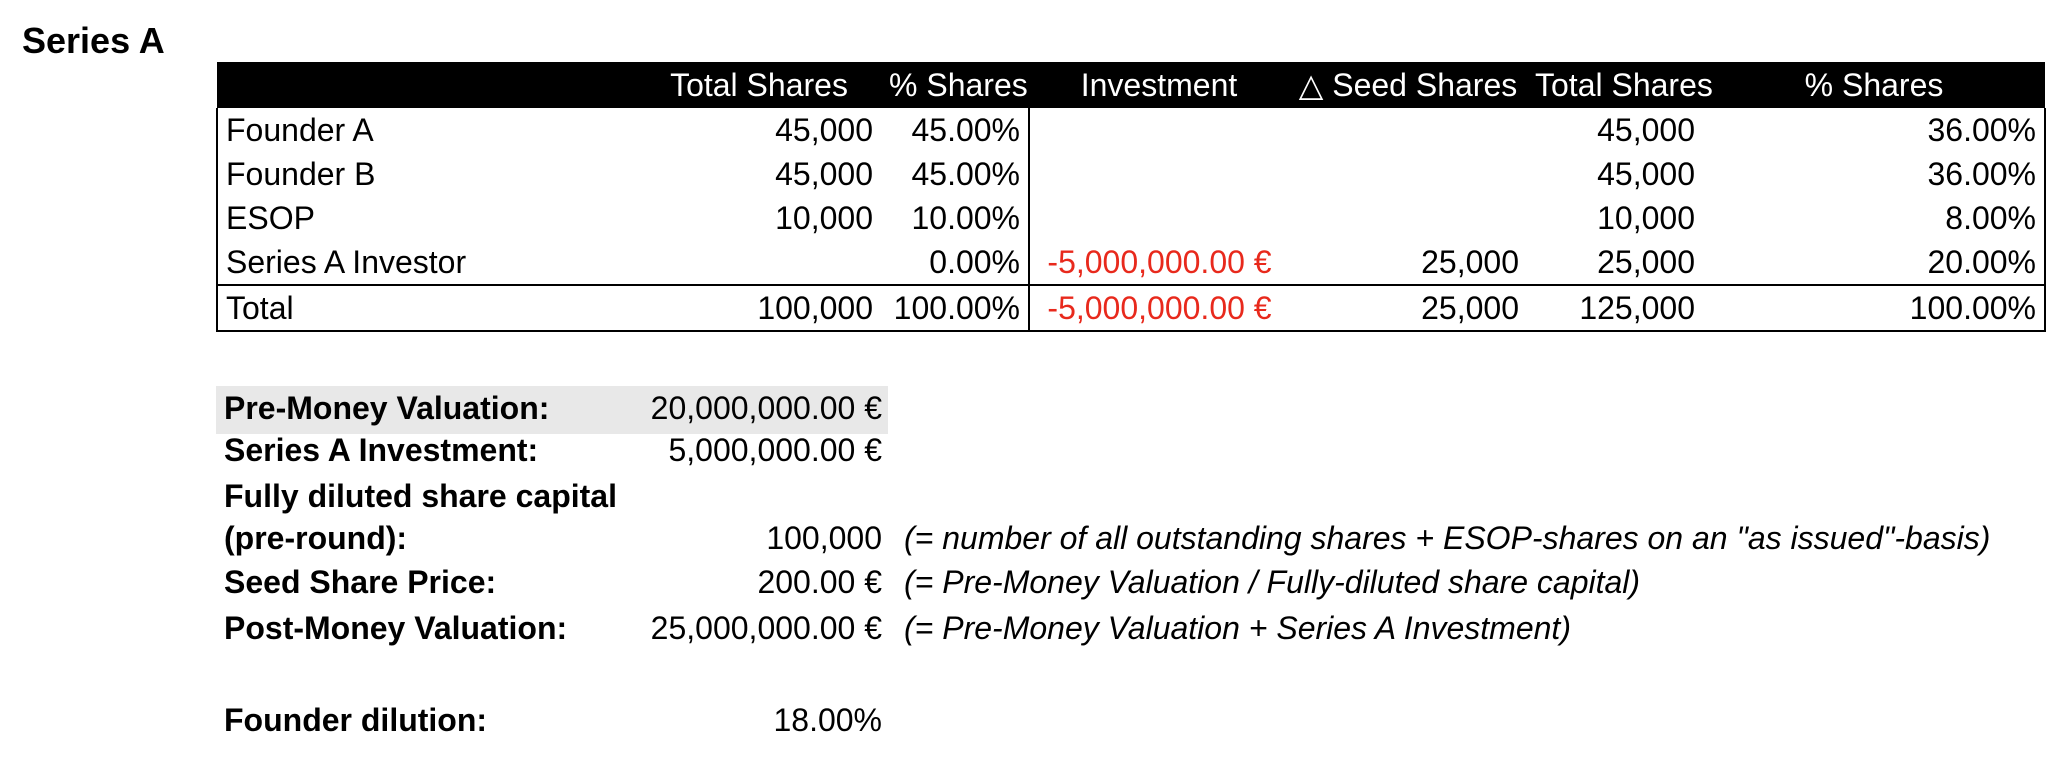 The image size is (2062, 770). Describe the element at coordinates (824, 218) in the screenshot. I see `row-total-shares: 10,000` at that location.